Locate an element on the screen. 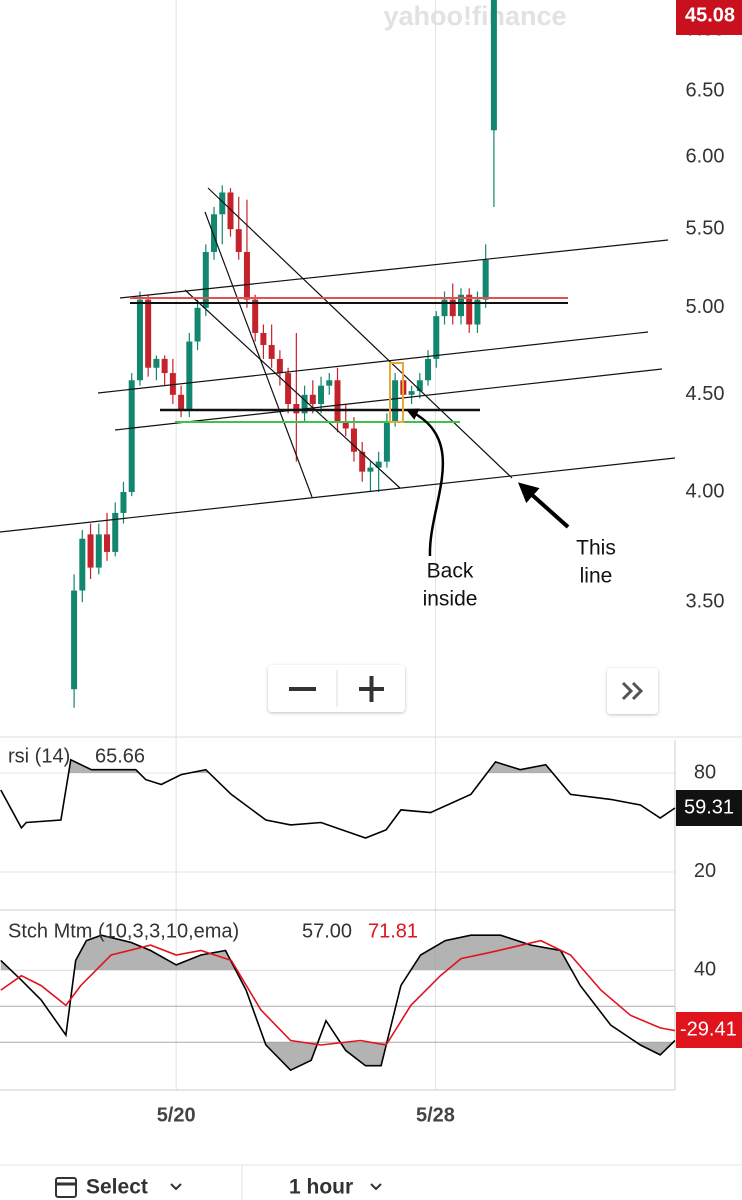 The width and height of the screenshot is (742, 1200). indicator-value: 65.66 is located at coordinates (120, 756).